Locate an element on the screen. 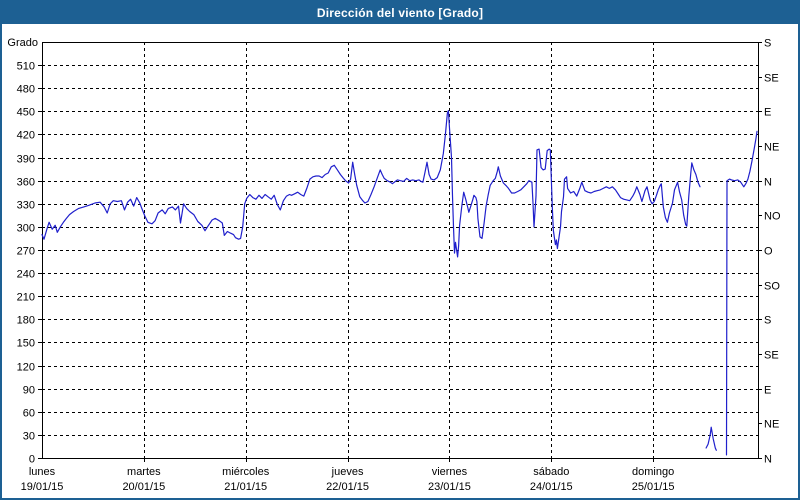 The width and height of the screenshot is (800, 500). y-right-tick-label: NO is located at coordinates (772, 217).